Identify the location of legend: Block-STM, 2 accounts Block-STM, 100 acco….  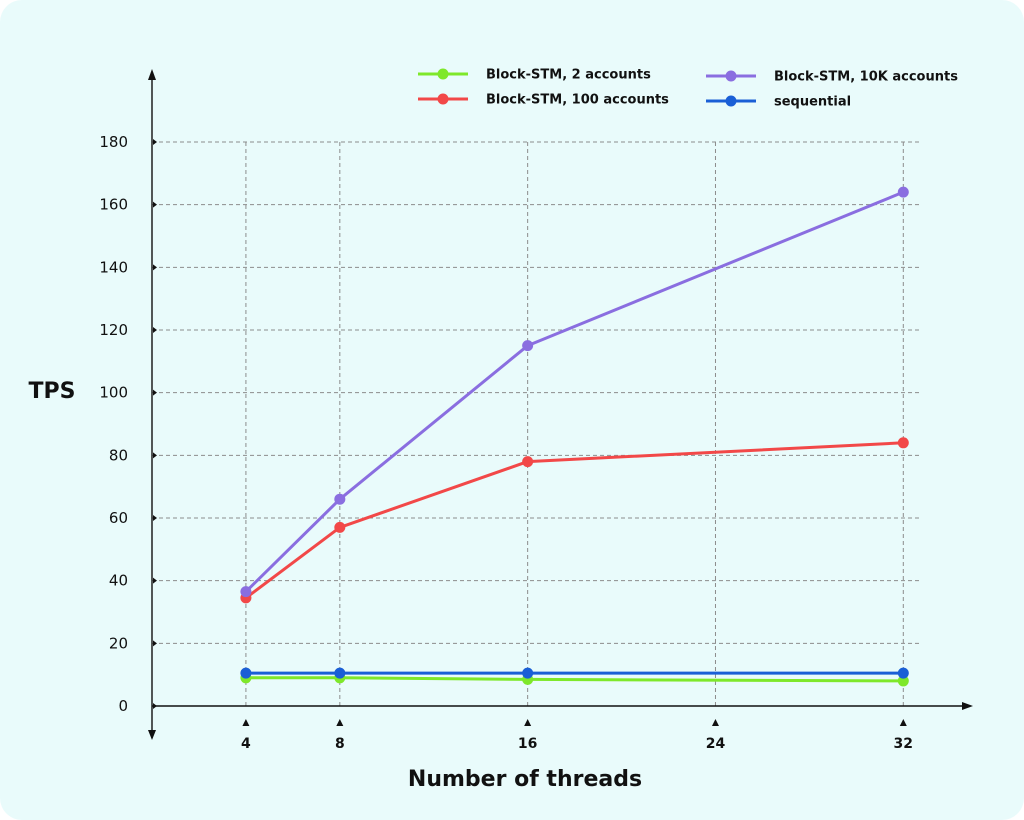
(688, 89).